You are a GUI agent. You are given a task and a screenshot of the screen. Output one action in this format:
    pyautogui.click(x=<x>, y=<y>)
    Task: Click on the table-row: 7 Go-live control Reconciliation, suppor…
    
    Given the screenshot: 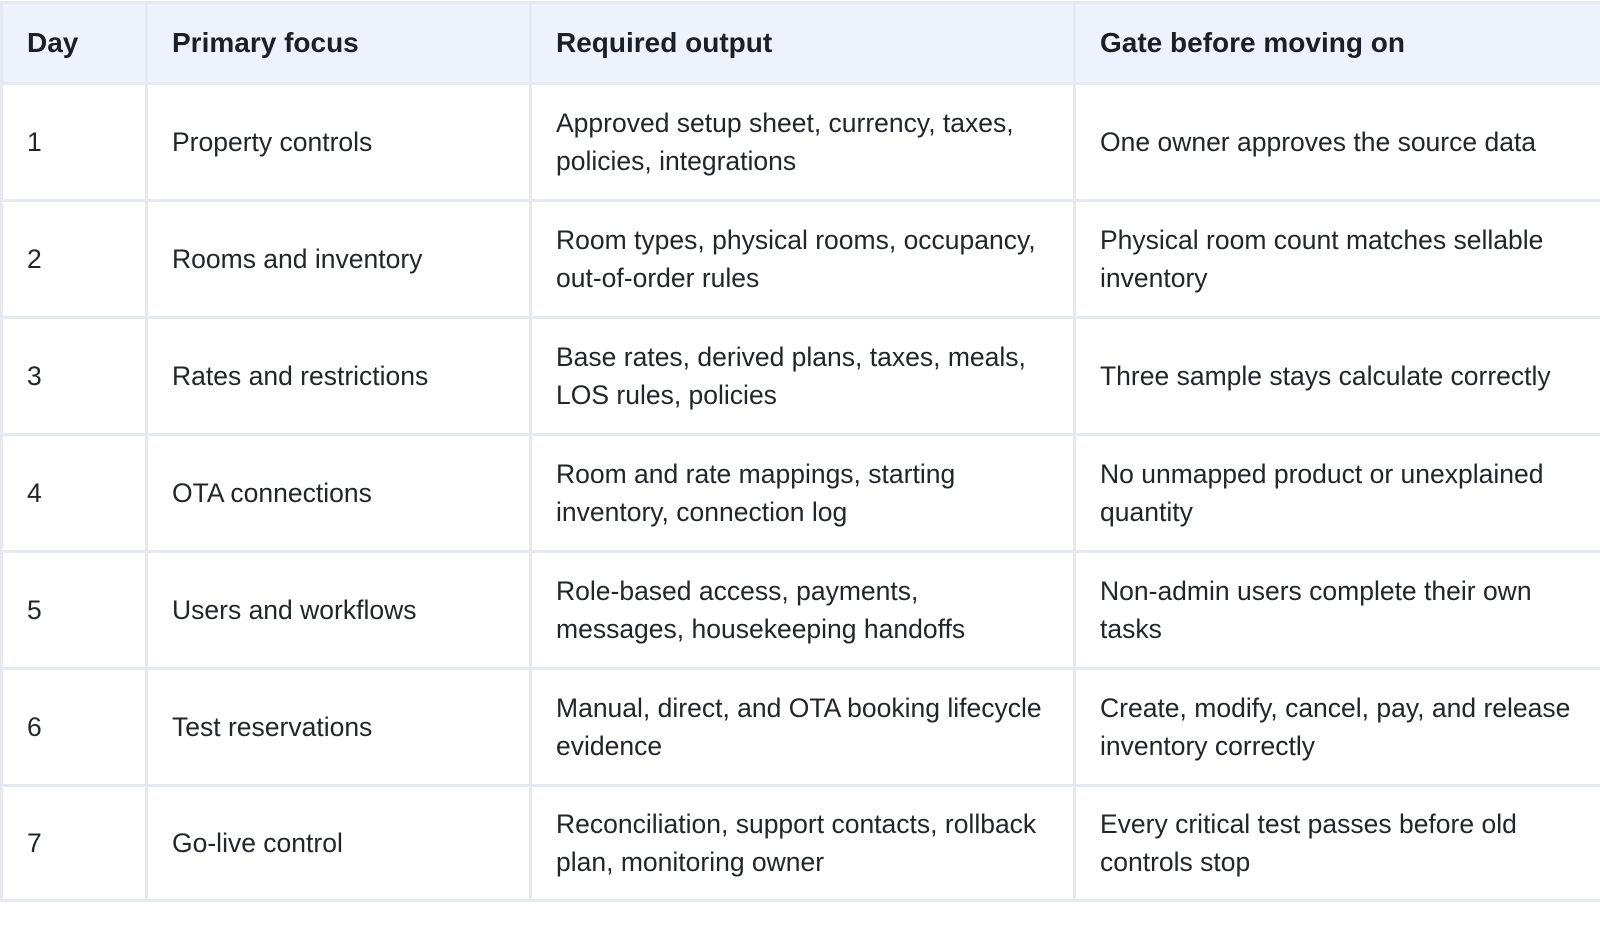 What is the action you would take?
    pyautogui.click(x=801, y=843)
    